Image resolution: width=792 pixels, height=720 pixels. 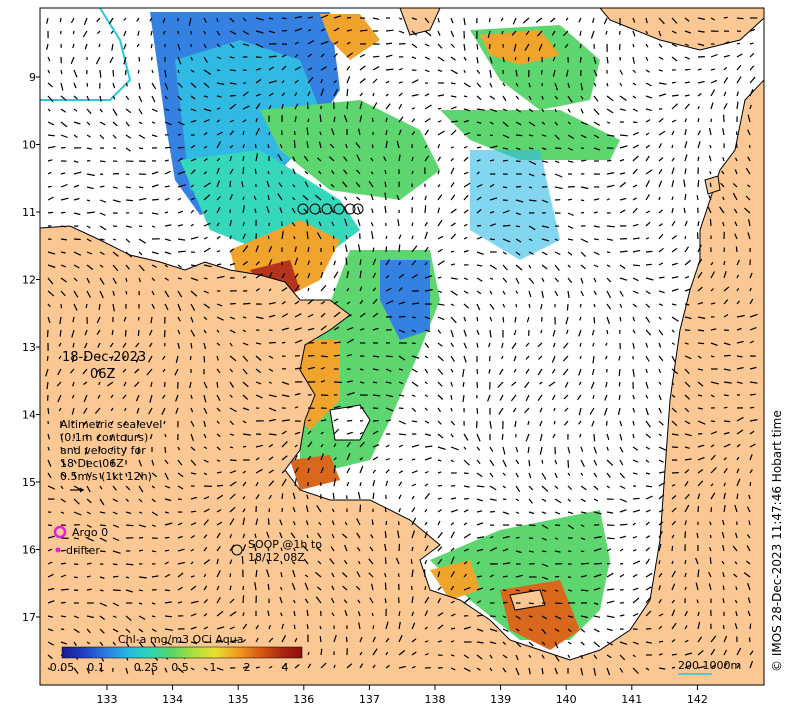 I want to click on colorbar-tick-label: 1, so click(x=213, y=667).